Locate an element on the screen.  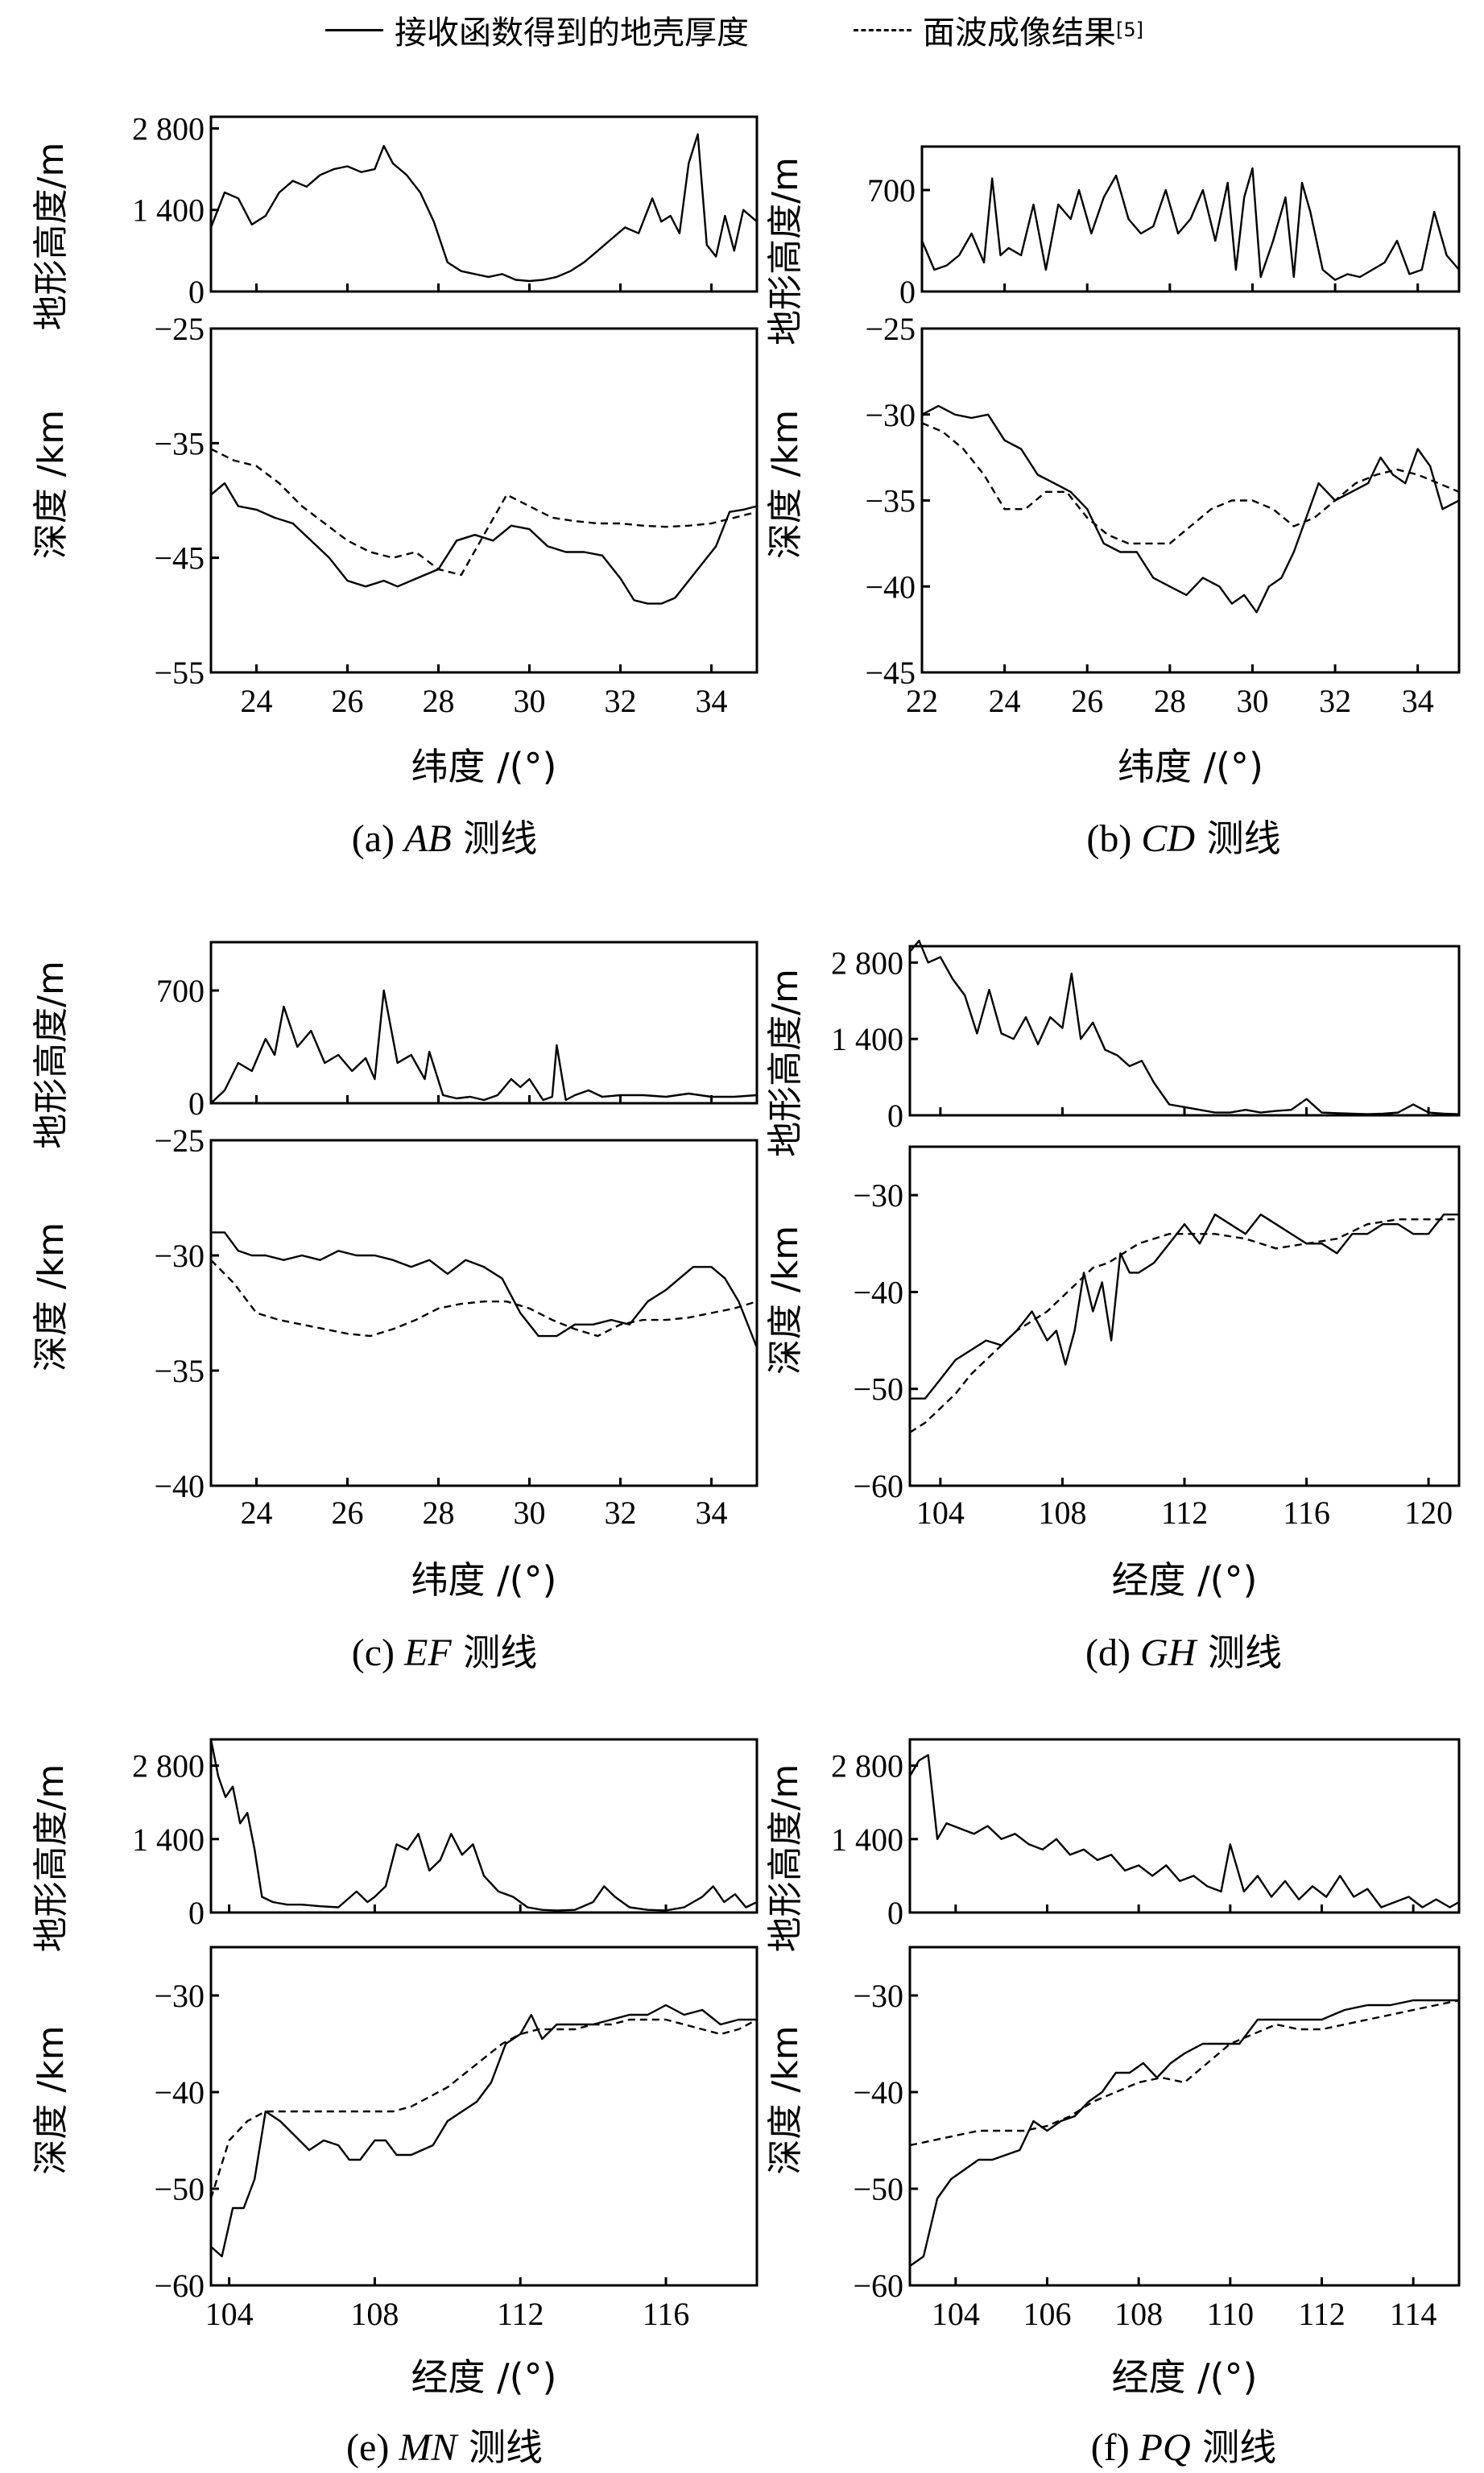
caption-line-code: EF is located at coordinates (428, 1652).